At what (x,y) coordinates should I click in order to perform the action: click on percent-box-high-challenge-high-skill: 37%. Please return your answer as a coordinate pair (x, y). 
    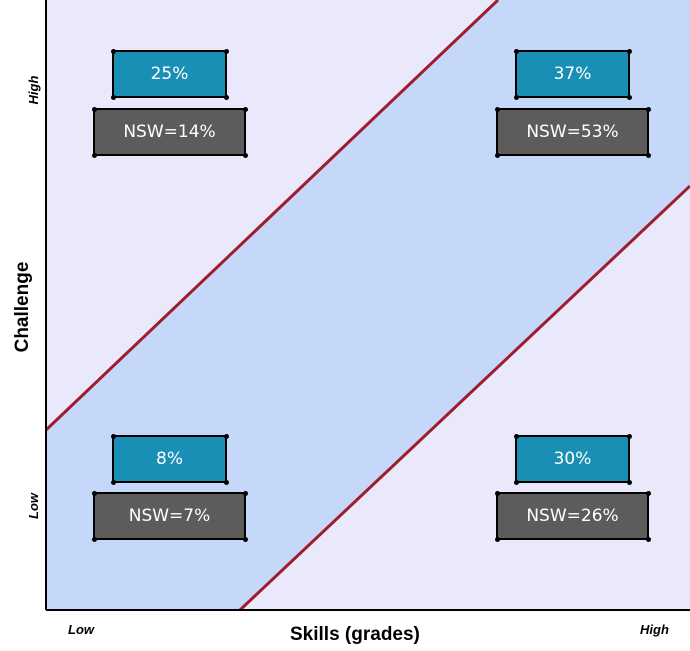
    Looking at the image, I should click on (572, 74).